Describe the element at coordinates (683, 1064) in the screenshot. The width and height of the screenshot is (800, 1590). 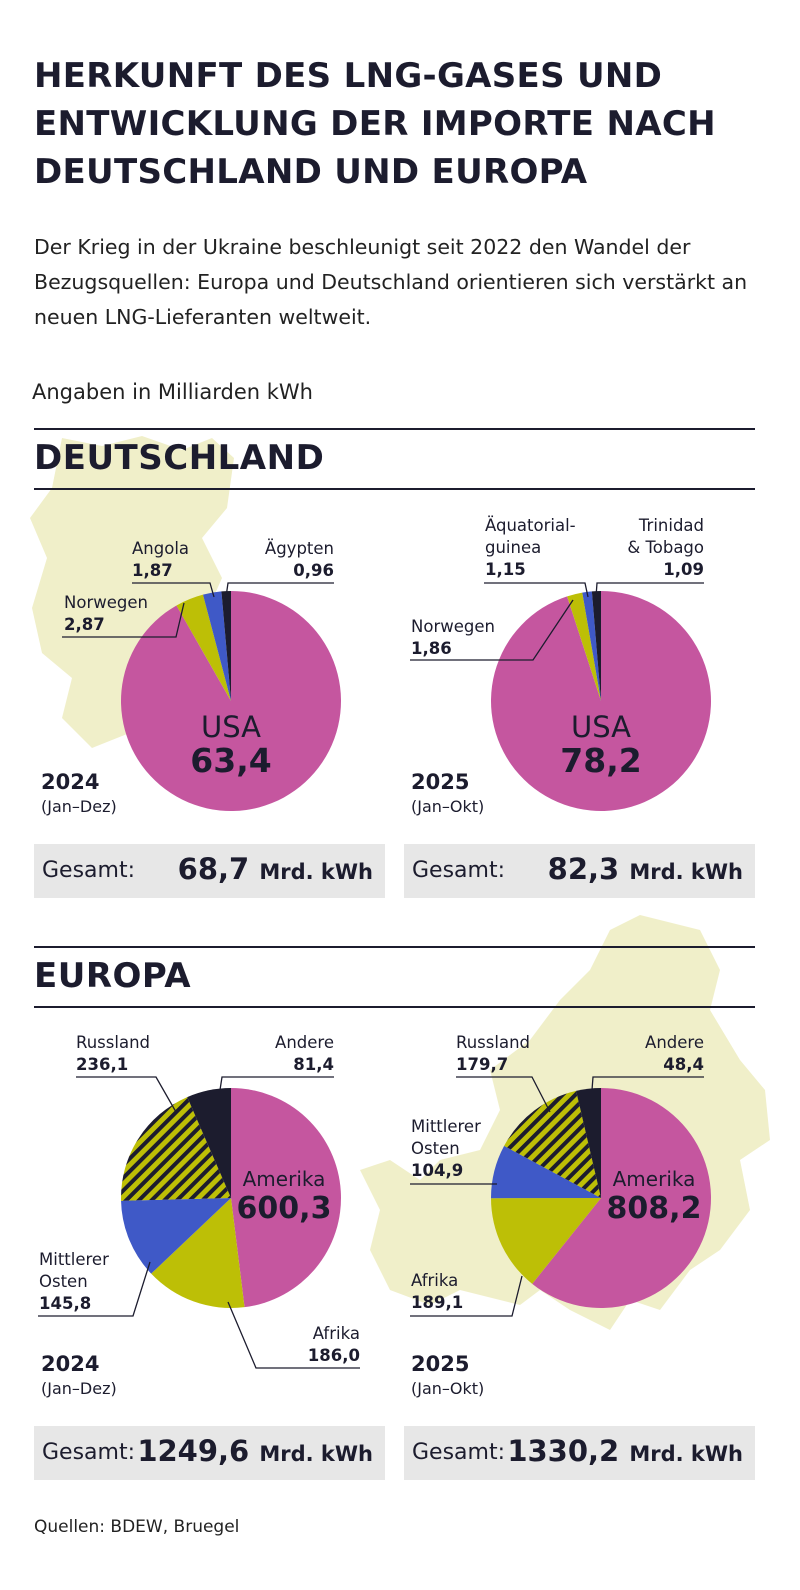
I see `label-value: 48,4` at that location.